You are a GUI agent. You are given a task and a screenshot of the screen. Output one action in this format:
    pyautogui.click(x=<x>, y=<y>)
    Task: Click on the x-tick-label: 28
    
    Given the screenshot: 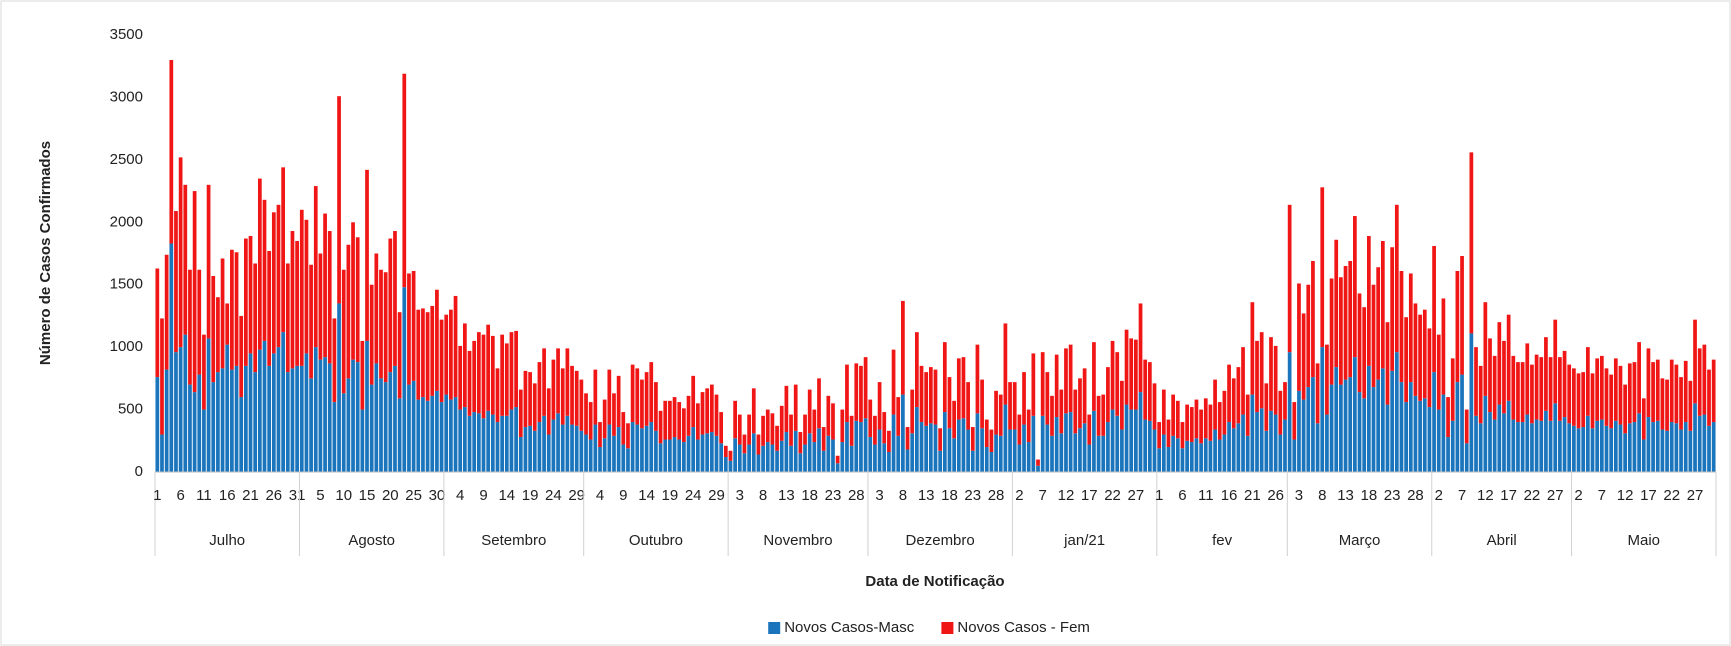 What is the action you would take?
    pyautogui.click(x=856, y=495)
    